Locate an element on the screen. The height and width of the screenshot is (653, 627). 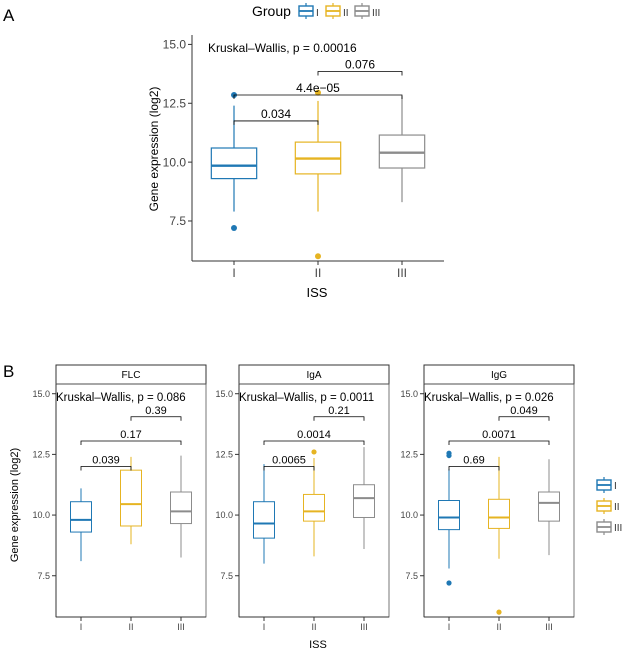
chart-a-comparison-label: 0.034 is located at coordinates (276, 114).